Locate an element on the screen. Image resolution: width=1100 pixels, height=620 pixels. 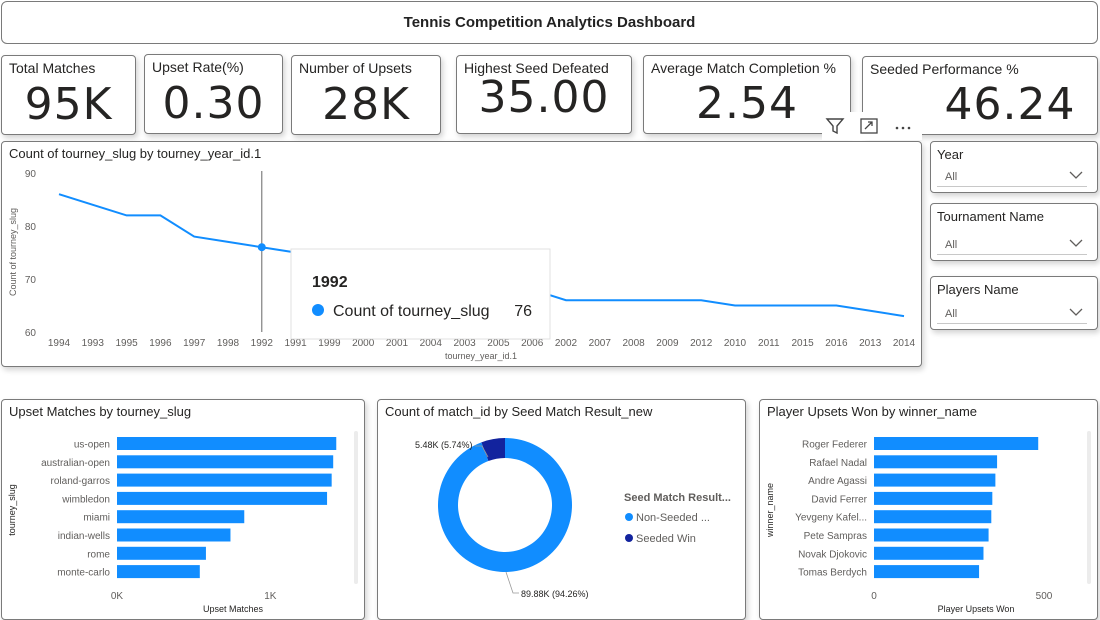
tooltip-series-name: Count of tourney_slug is located at coordinates (411, 311).